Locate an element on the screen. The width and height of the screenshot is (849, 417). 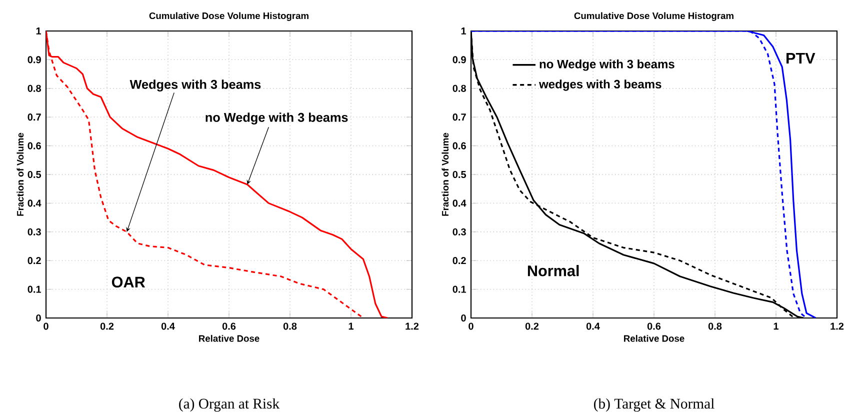
annotation: PTV is located at coordinates (801, 58).